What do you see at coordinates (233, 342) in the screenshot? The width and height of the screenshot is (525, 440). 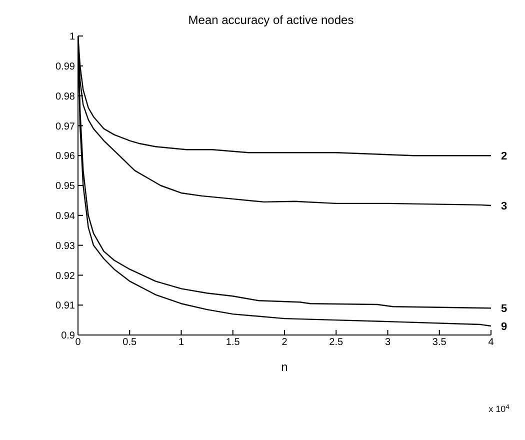 I see `x-tick-label: 1.5` at bounding box center [233, 342].